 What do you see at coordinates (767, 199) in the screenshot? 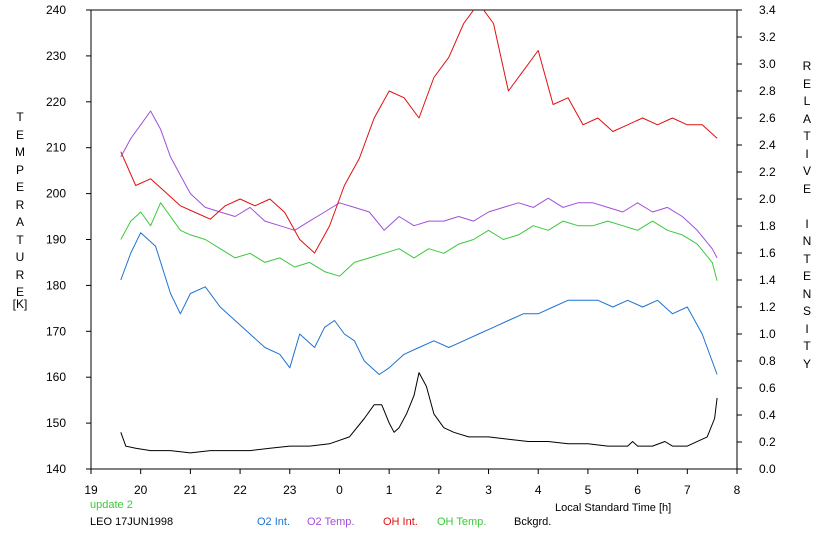
I see `y-right-tick-label: 2.0` at bounding box center [767, 199].